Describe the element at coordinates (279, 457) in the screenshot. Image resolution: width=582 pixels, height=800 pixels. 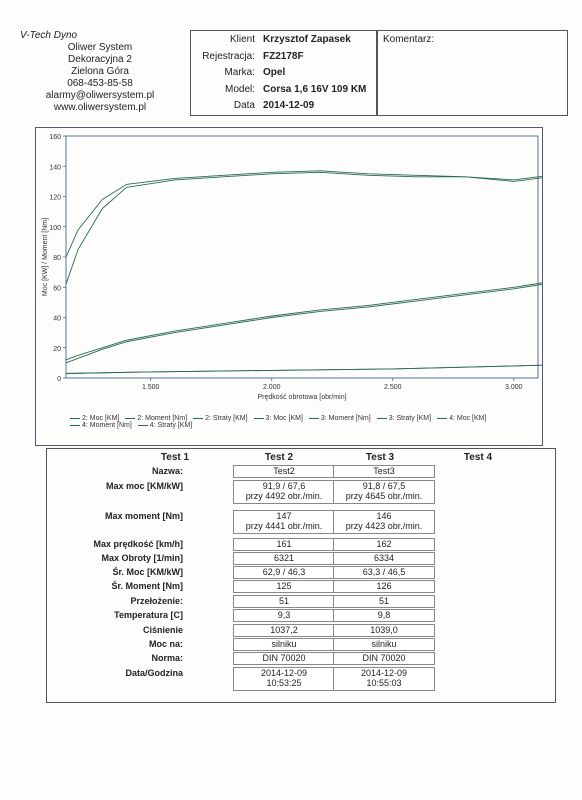
I see `results-header-test-2: Test 2` at that location.